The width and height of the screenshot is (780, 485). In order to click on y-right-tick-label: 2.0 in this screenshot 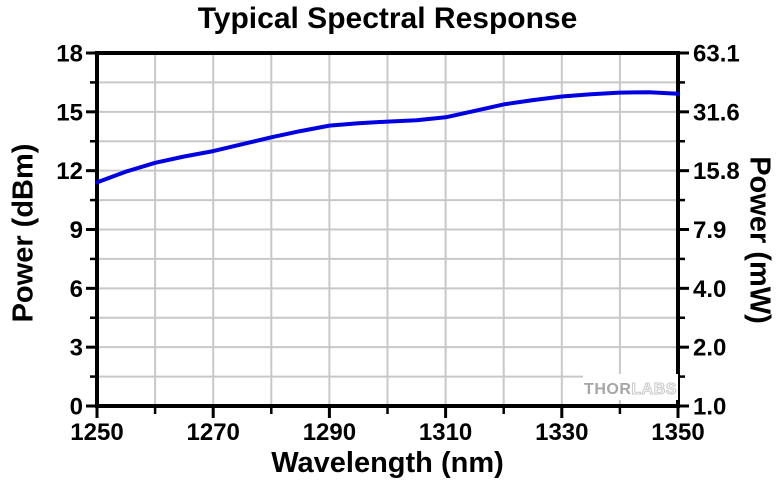, I will do `click(709, 348)`.